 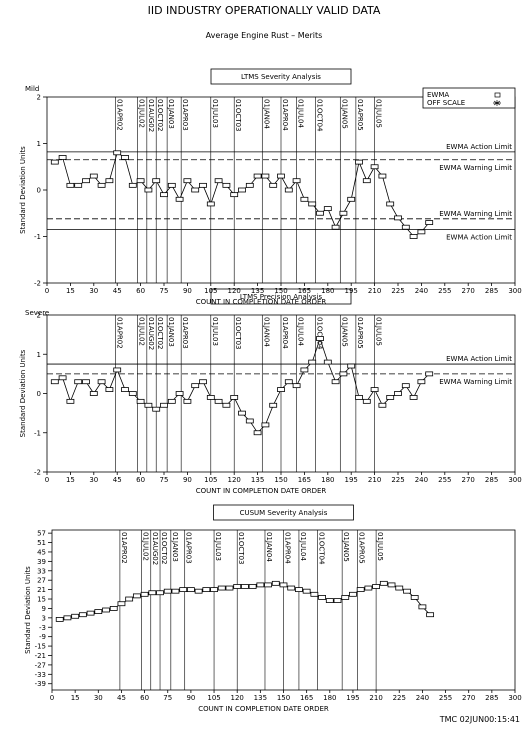 I want to click on limit-label: EWMA Warning Limit, so click(x=475, y=382).